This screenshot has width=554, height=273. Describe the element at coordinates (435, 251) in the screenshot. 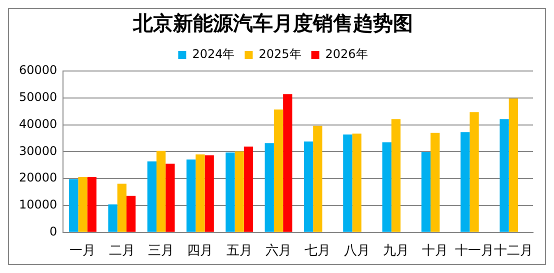

I see `x-tick-label: 十月` at that location.